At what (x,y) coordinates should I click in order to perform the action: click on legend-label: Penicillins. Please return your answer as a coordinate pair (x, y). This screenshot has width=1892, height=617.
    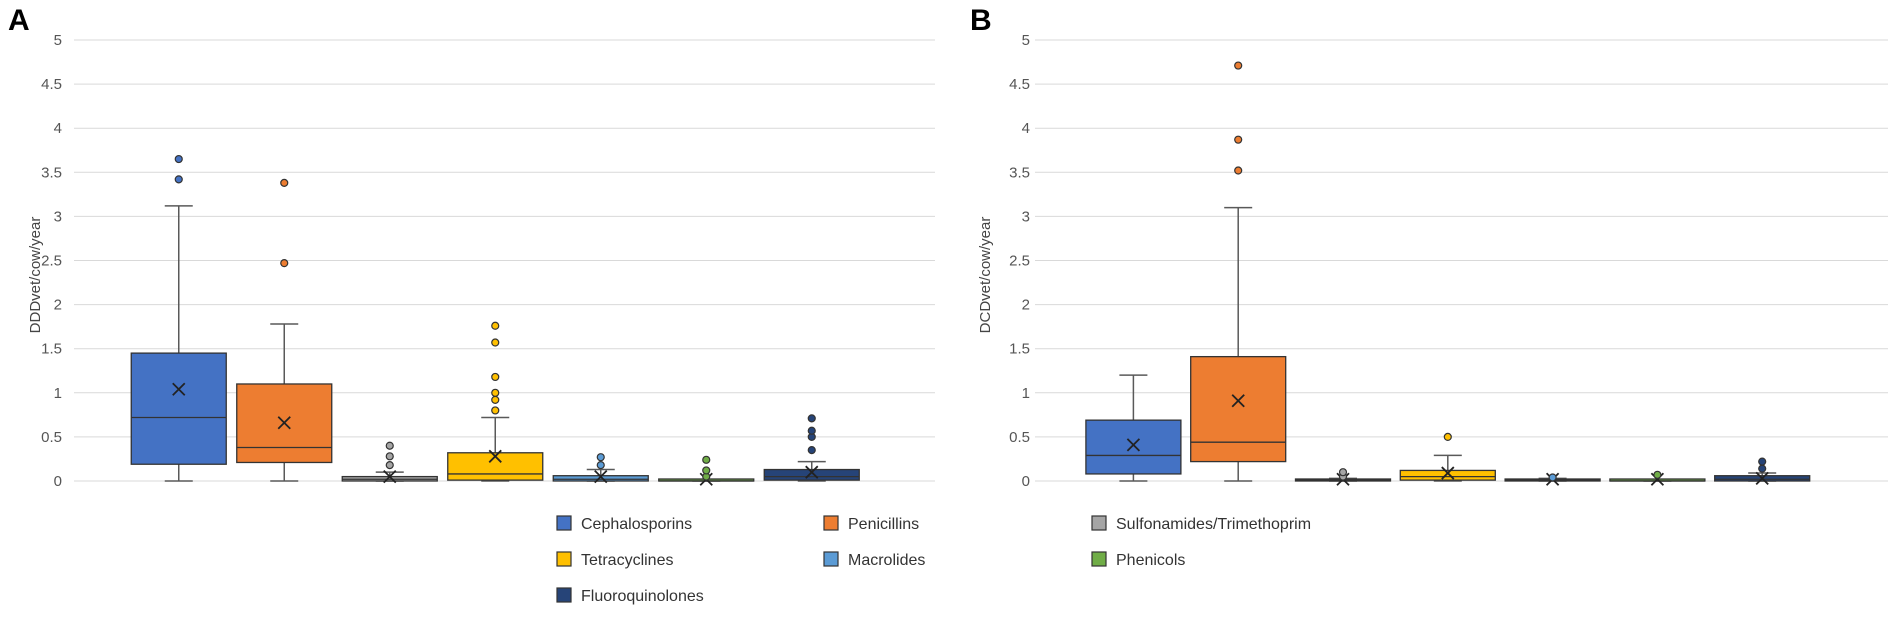
    Looking at the image, I should click on (883, 524).